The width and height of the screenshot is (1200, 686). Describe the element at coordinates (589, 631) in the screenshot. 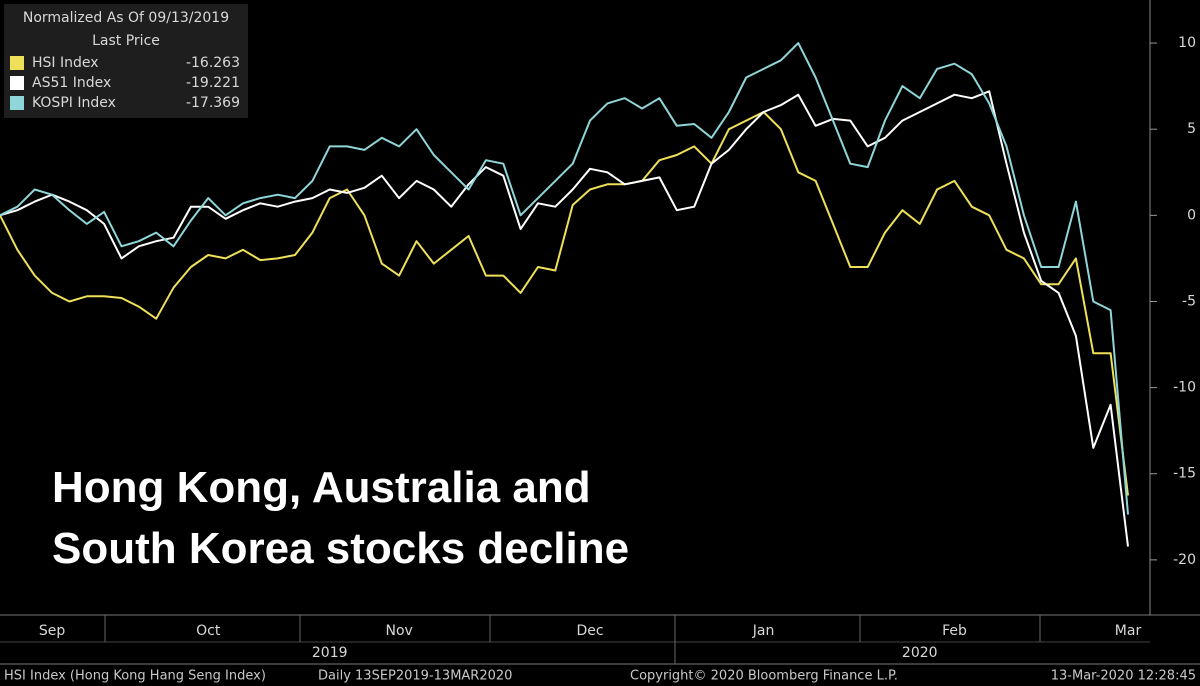

I see `x-tick-label: Dec` at that location.